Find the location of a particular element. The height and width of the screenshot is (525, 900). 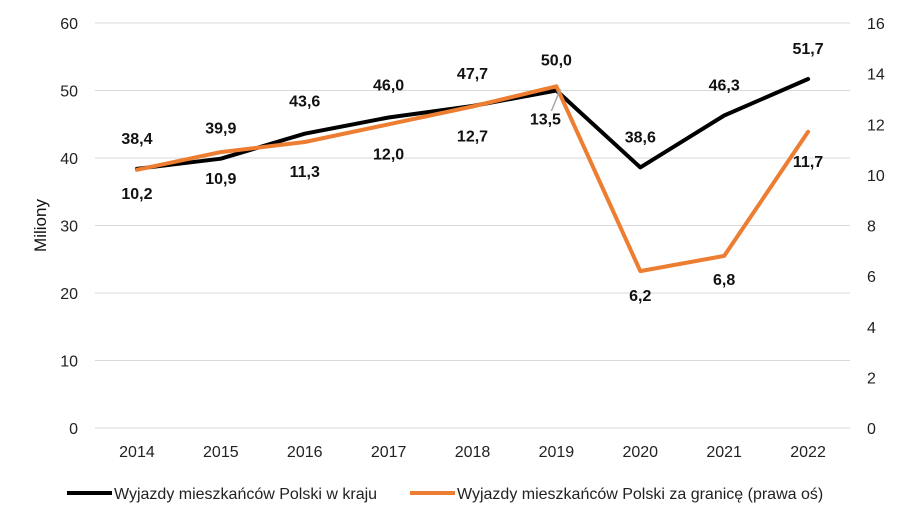

y-tick-label: 50 is located at coordinates (69, 92).